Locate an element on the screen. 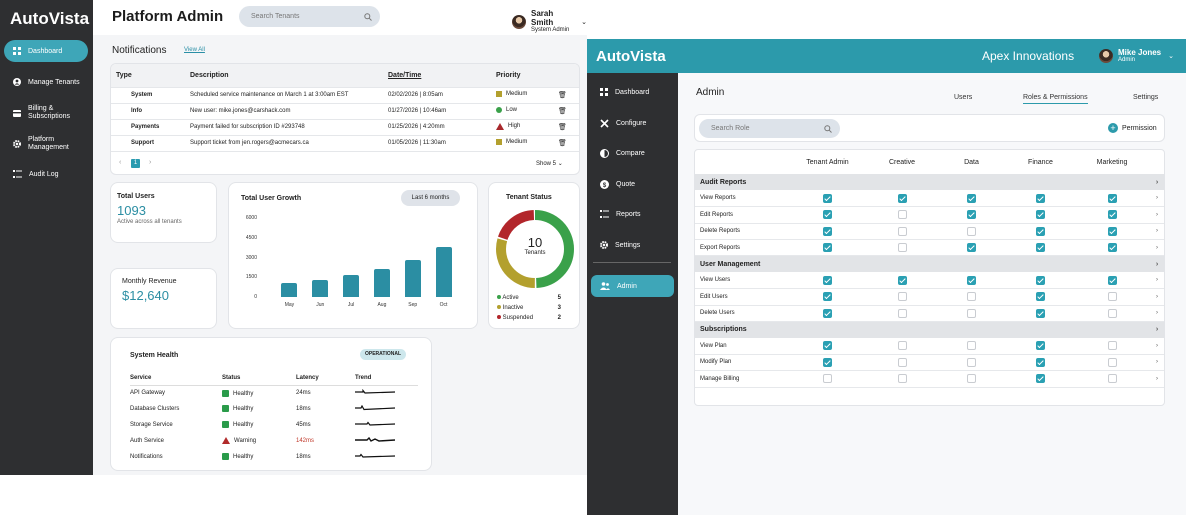 This screenshot has width=1200, height=525. nav-manage-tenants: Manage Tenants is located at coordinates (46, 82).